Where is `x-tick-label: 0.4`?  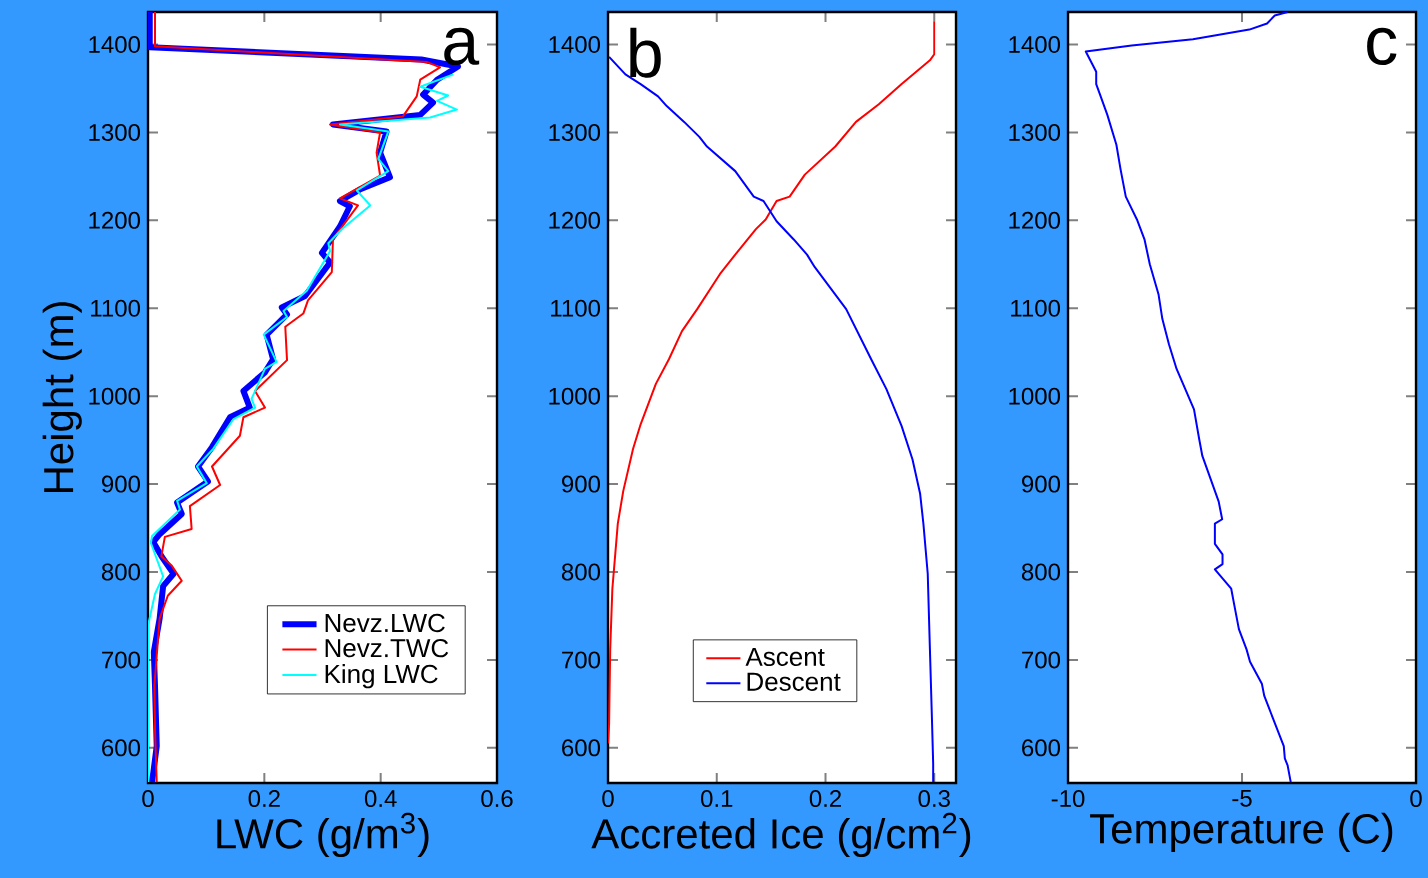 x-tick-label: 0.4 is located at coordinates (380, 799).